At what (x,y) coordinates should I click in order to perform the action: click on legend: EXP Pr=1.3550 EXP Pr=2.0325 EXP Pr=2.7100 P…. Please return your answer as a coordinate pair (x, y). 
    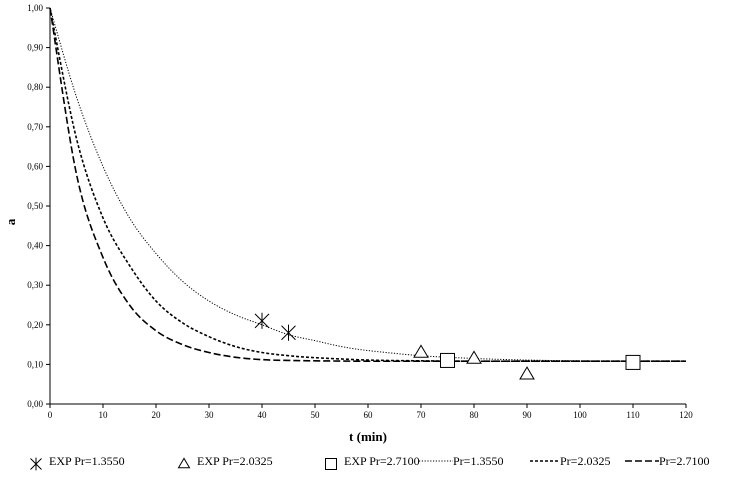
    Looking at the image, I should click on (369, 462).